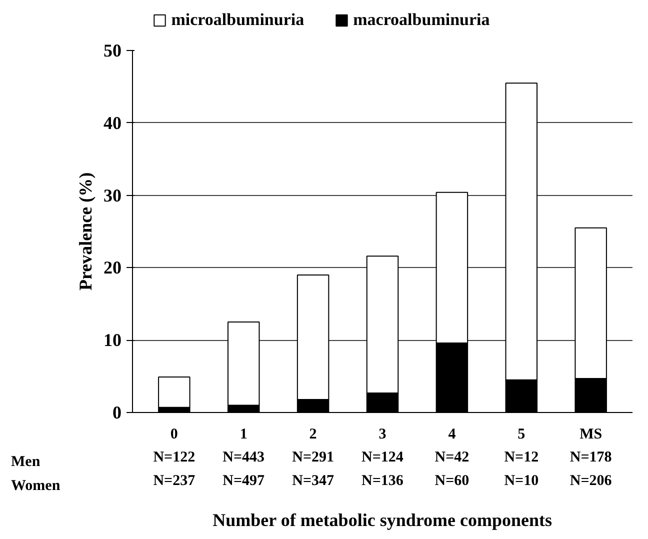 Image resolution: width=648 pixels, height=539 pixels. I want to click on x-tick-label: 1 N=443 N=497, so click(244, 457).